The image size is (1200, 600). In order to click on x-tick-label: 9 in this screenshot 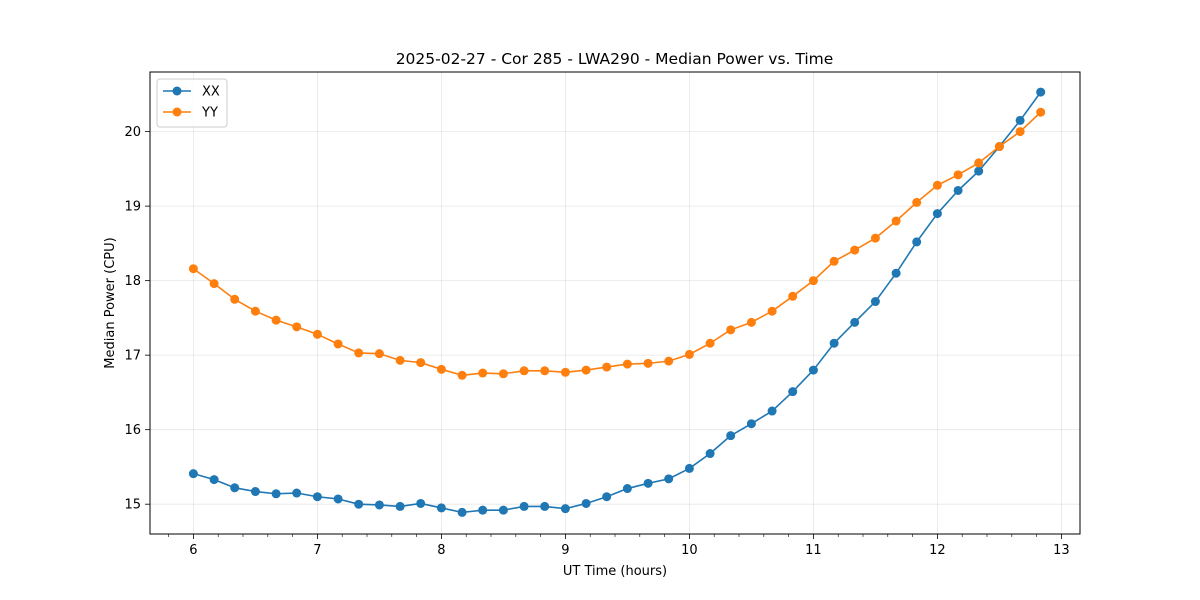, I will do `click(565, 550)`.